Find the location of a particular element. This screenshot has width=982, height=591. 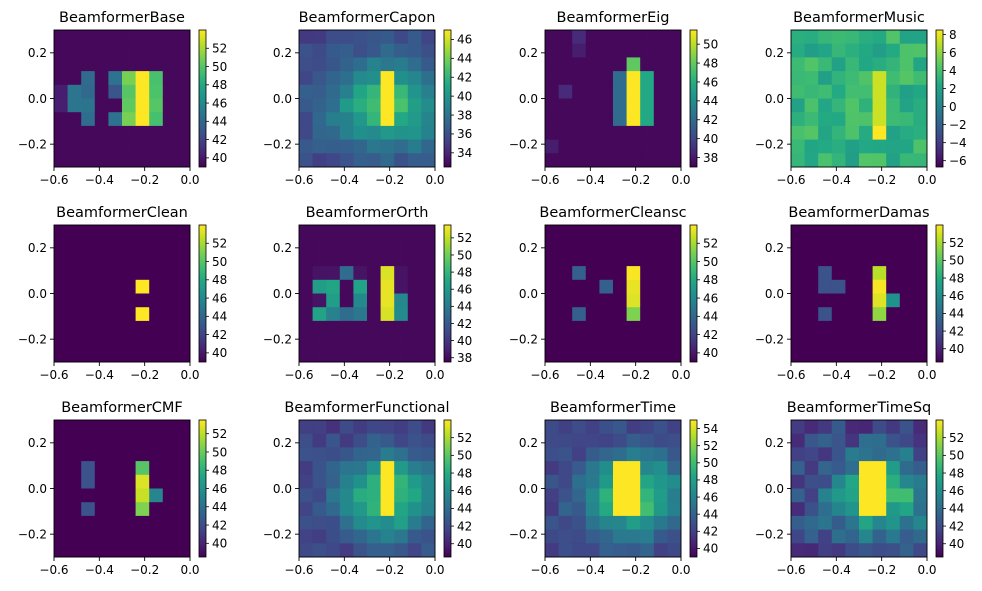

colorbar-tick-label: 48 is located at coordinates (710, 63).